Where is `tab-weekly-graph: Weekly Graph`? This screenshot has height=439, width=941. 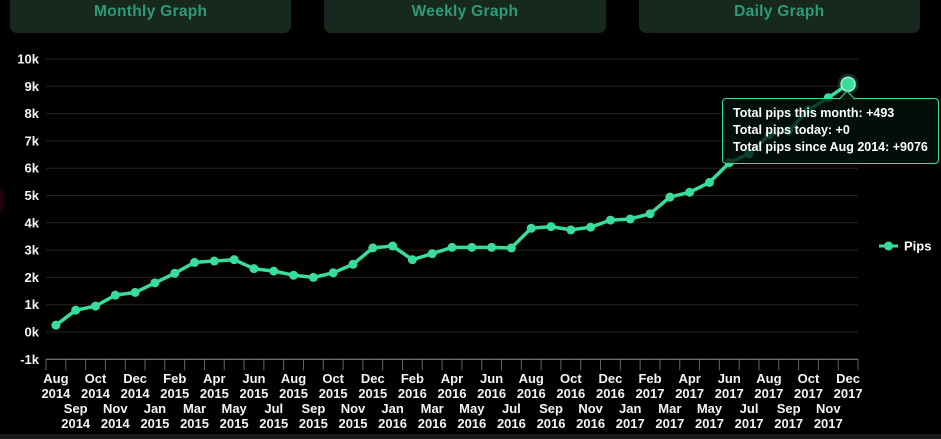 tab-weekly-graph: Weekly Graph is located at coordinates (465, 16).